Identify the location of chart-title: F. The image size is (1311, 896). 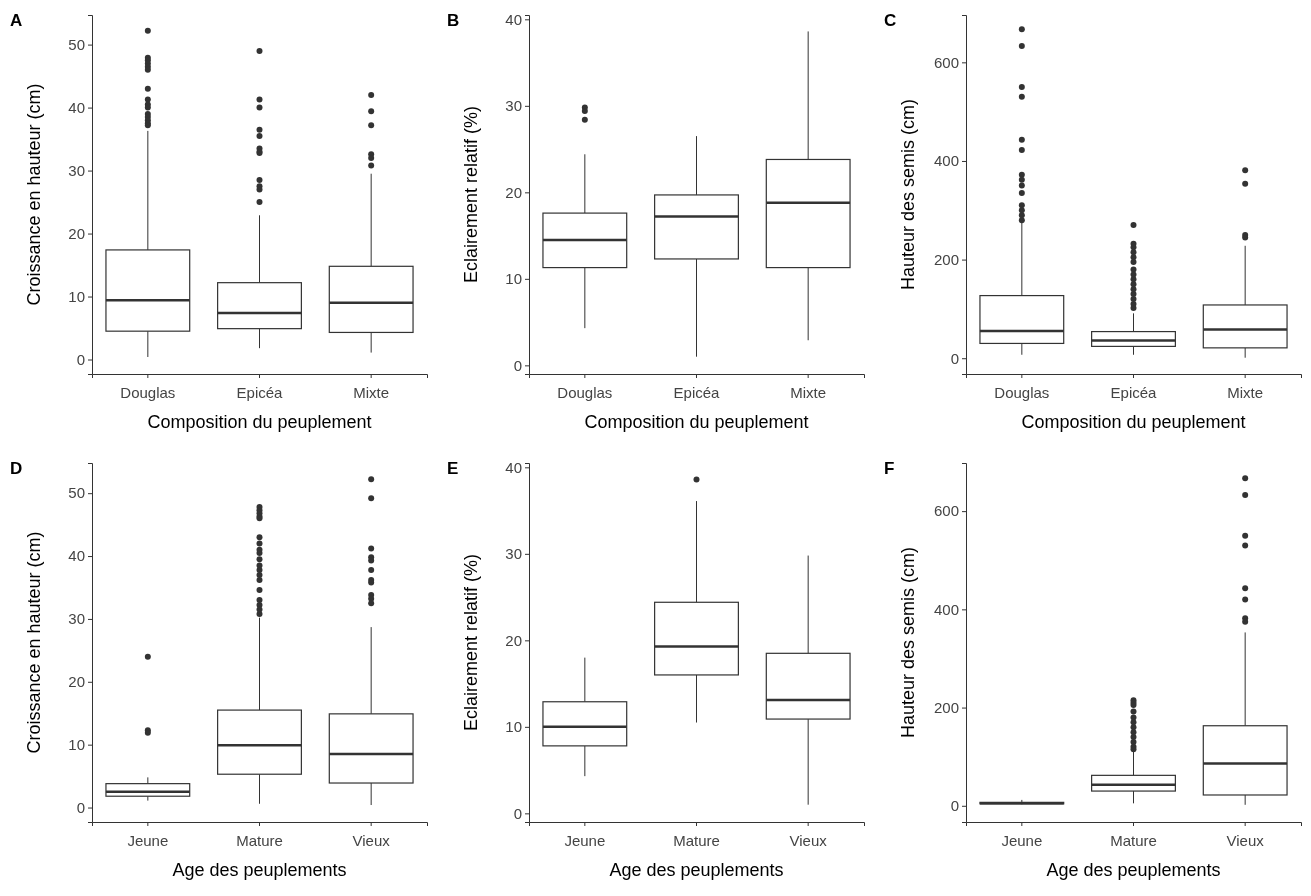
(889, 468).